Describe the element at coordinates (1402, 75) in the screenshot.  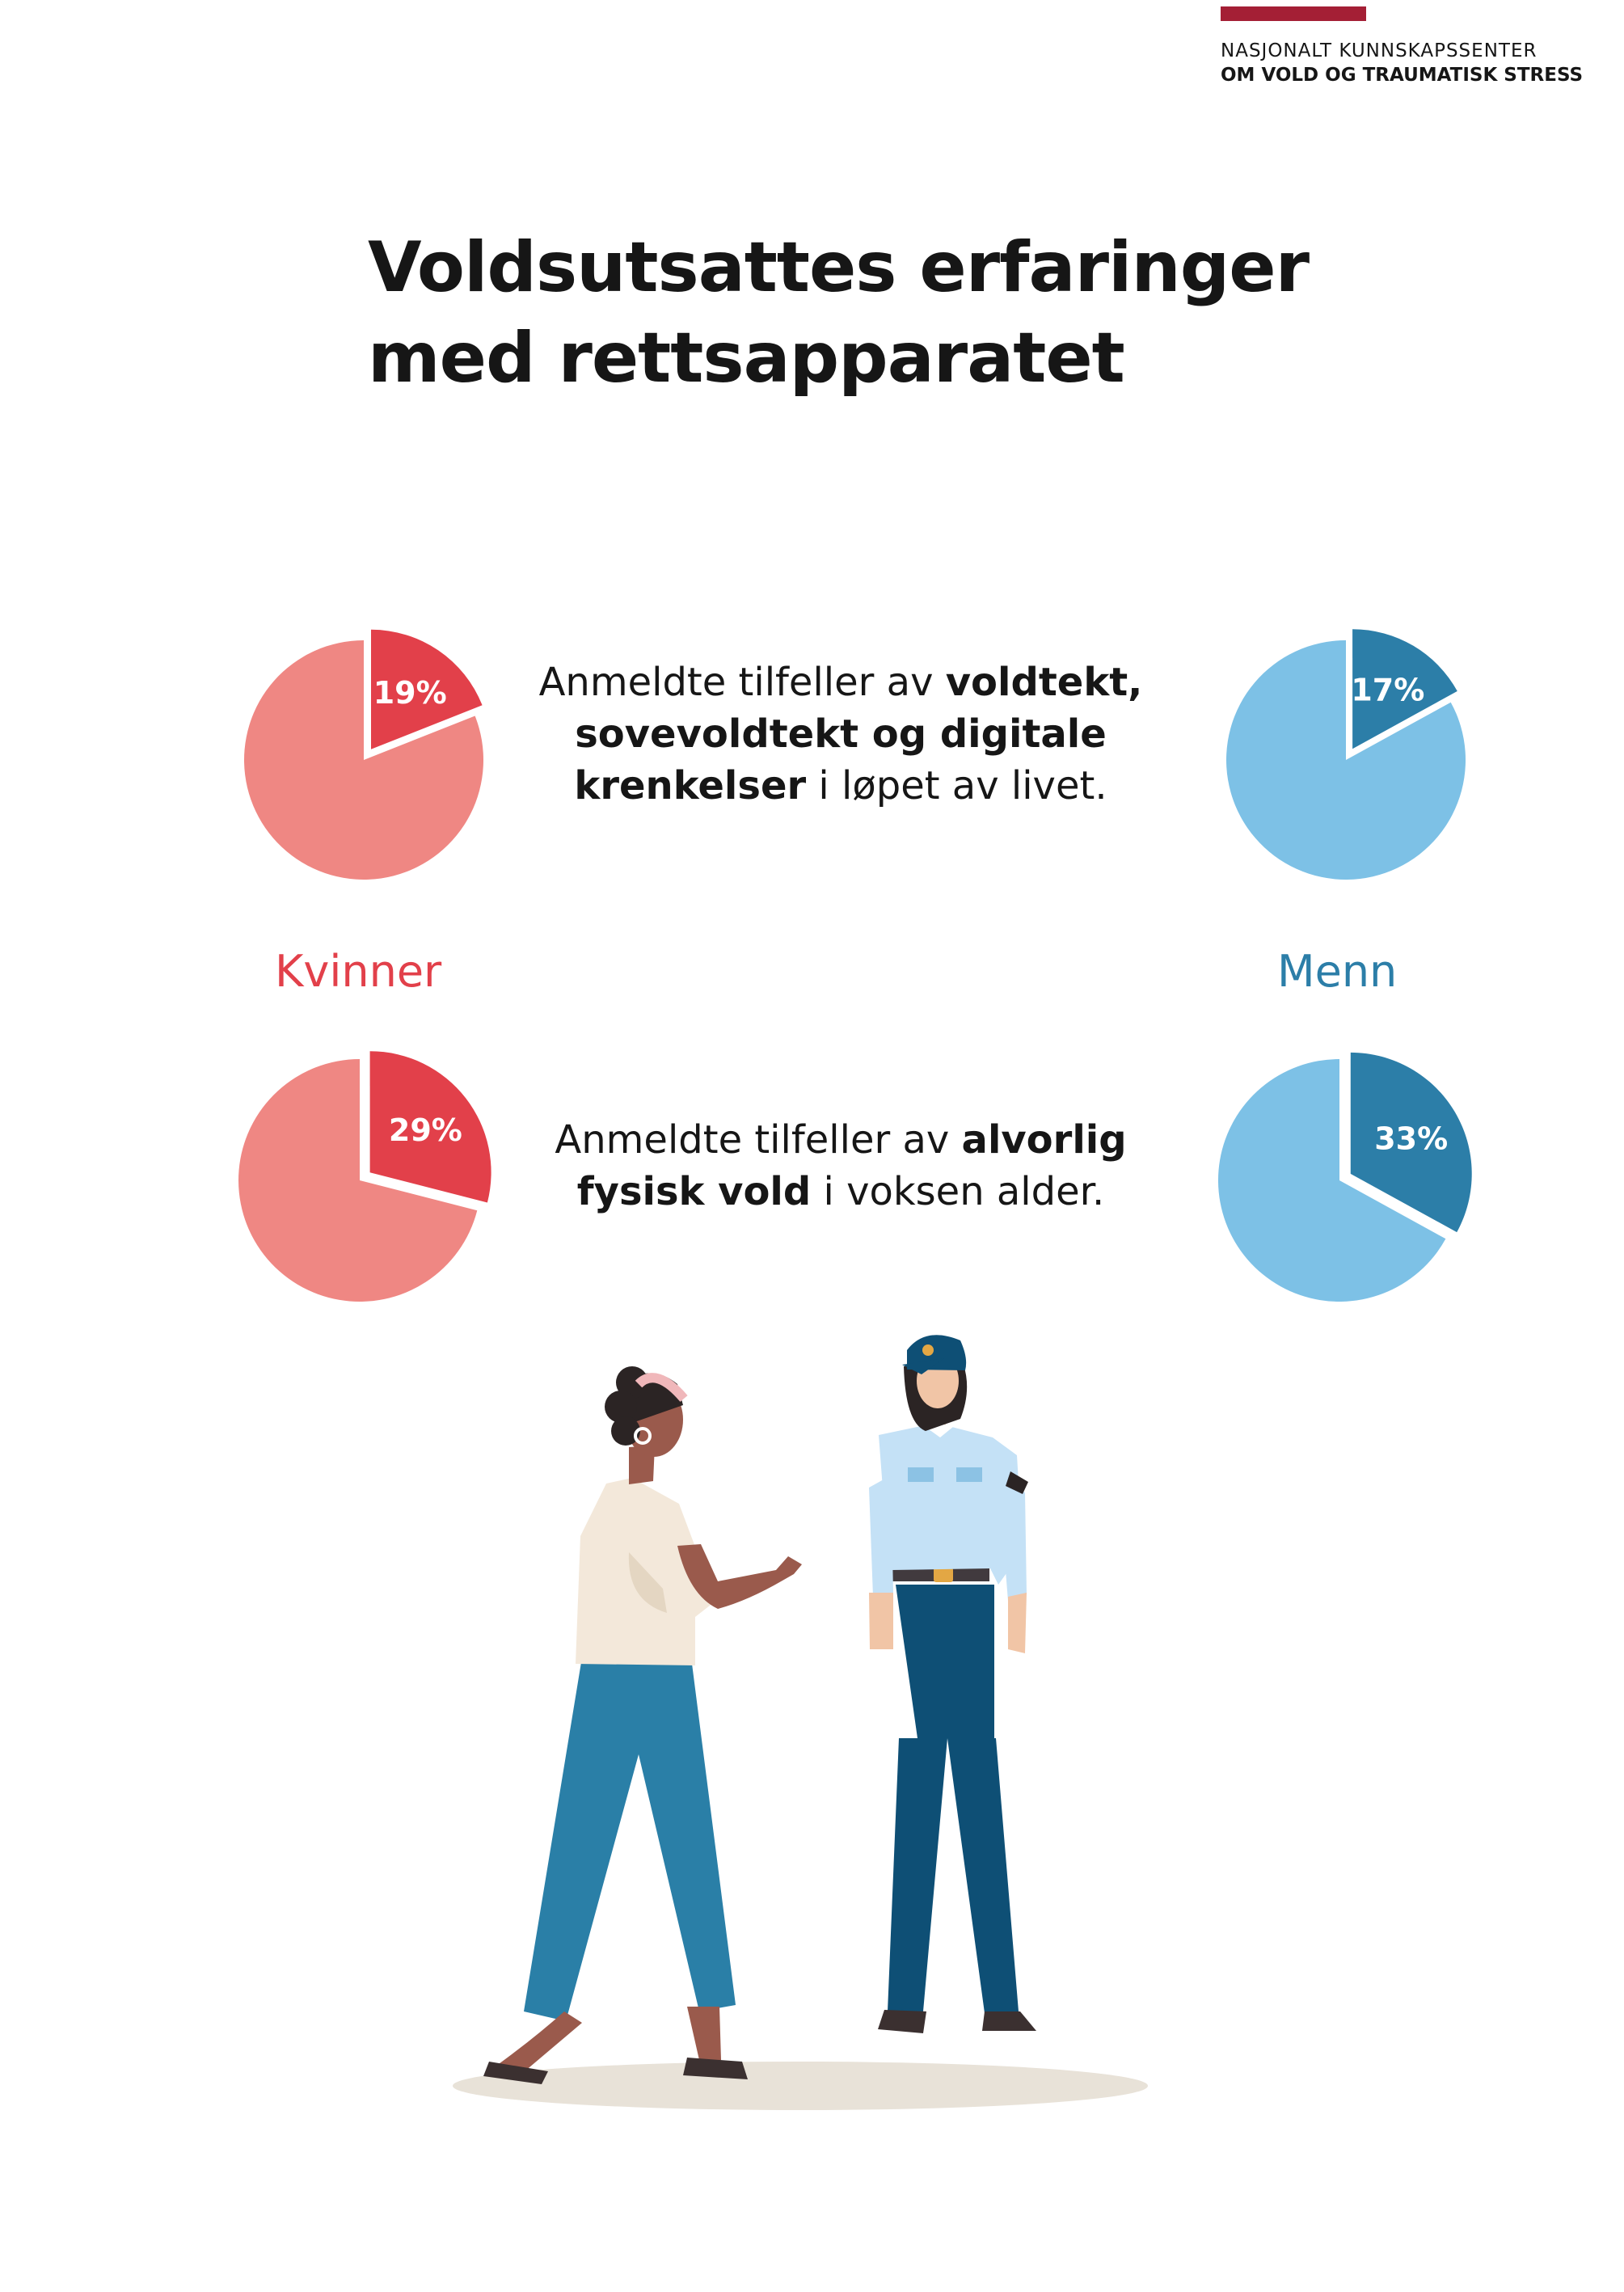
I see `brand-name-line2: OM VOLD OG TRAUMATISK STRESS` at that location.